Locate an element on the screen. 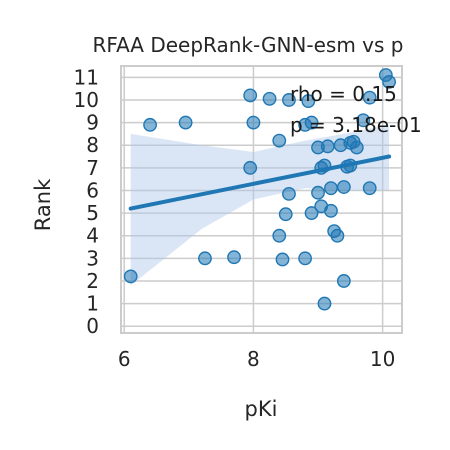 The width and height of the screenshot is (450, 450). y-tick-label: 2 is located at coordinates (92, 281).